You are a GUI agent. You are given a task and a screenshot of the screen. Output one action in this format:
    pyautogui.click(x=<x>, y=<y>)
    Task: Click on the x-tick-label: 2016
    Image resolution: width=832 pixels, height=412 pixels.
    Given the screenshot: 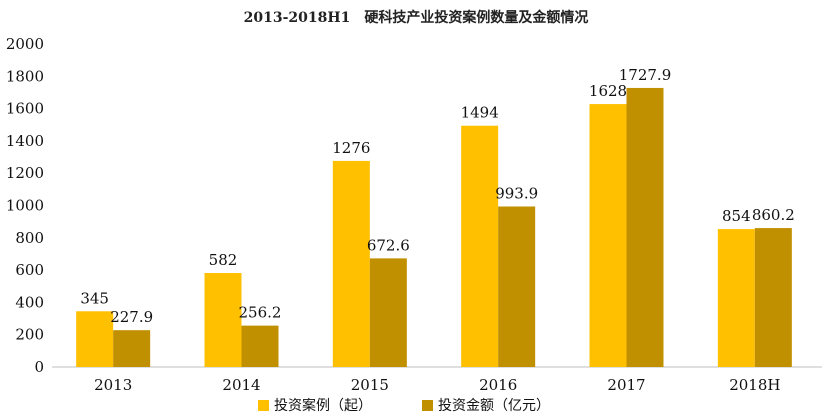 What is the action you would take?
    pyautogui.click(x=498, y=385)
    